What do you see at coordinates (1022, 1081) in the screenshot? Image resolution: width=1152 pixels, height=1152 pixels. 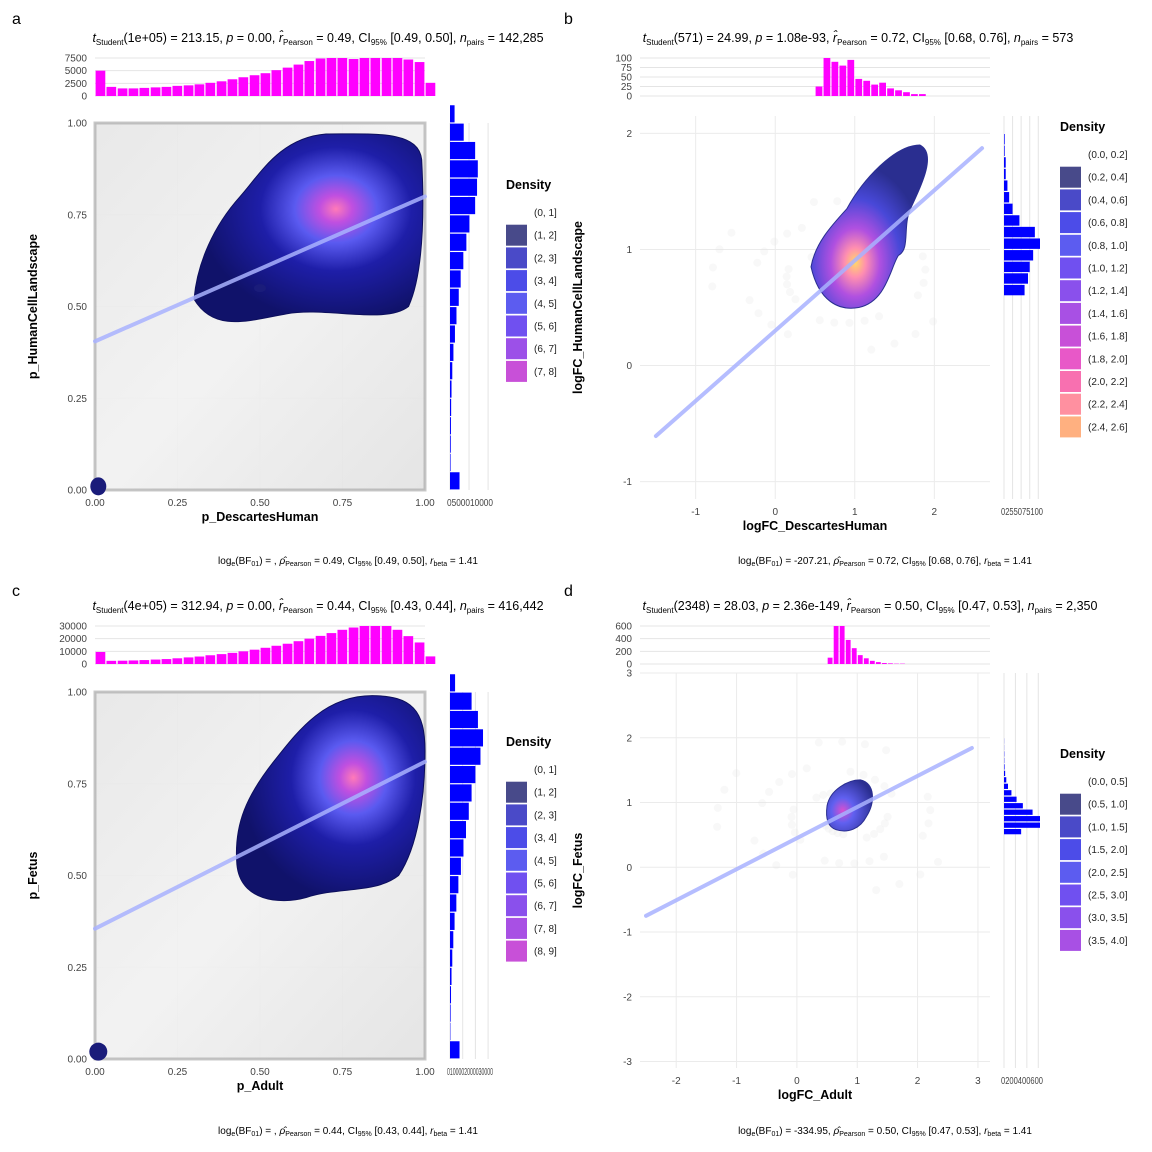 I see `side-hist-tick-labels: 0200400600` at bounding box center [1022, 1081].